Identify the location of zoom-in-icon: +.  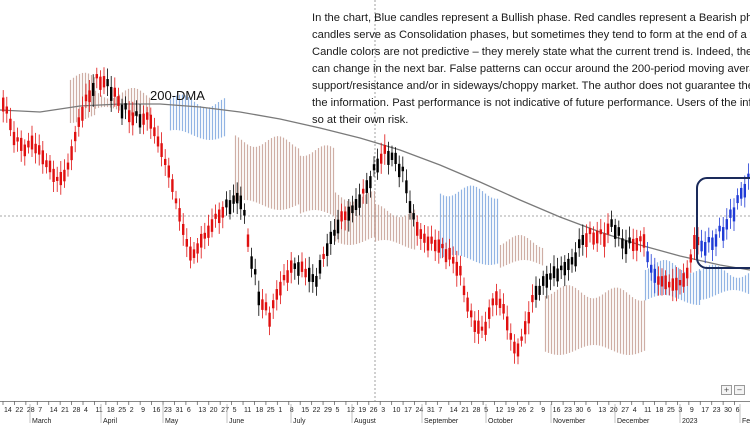
(726, 390).